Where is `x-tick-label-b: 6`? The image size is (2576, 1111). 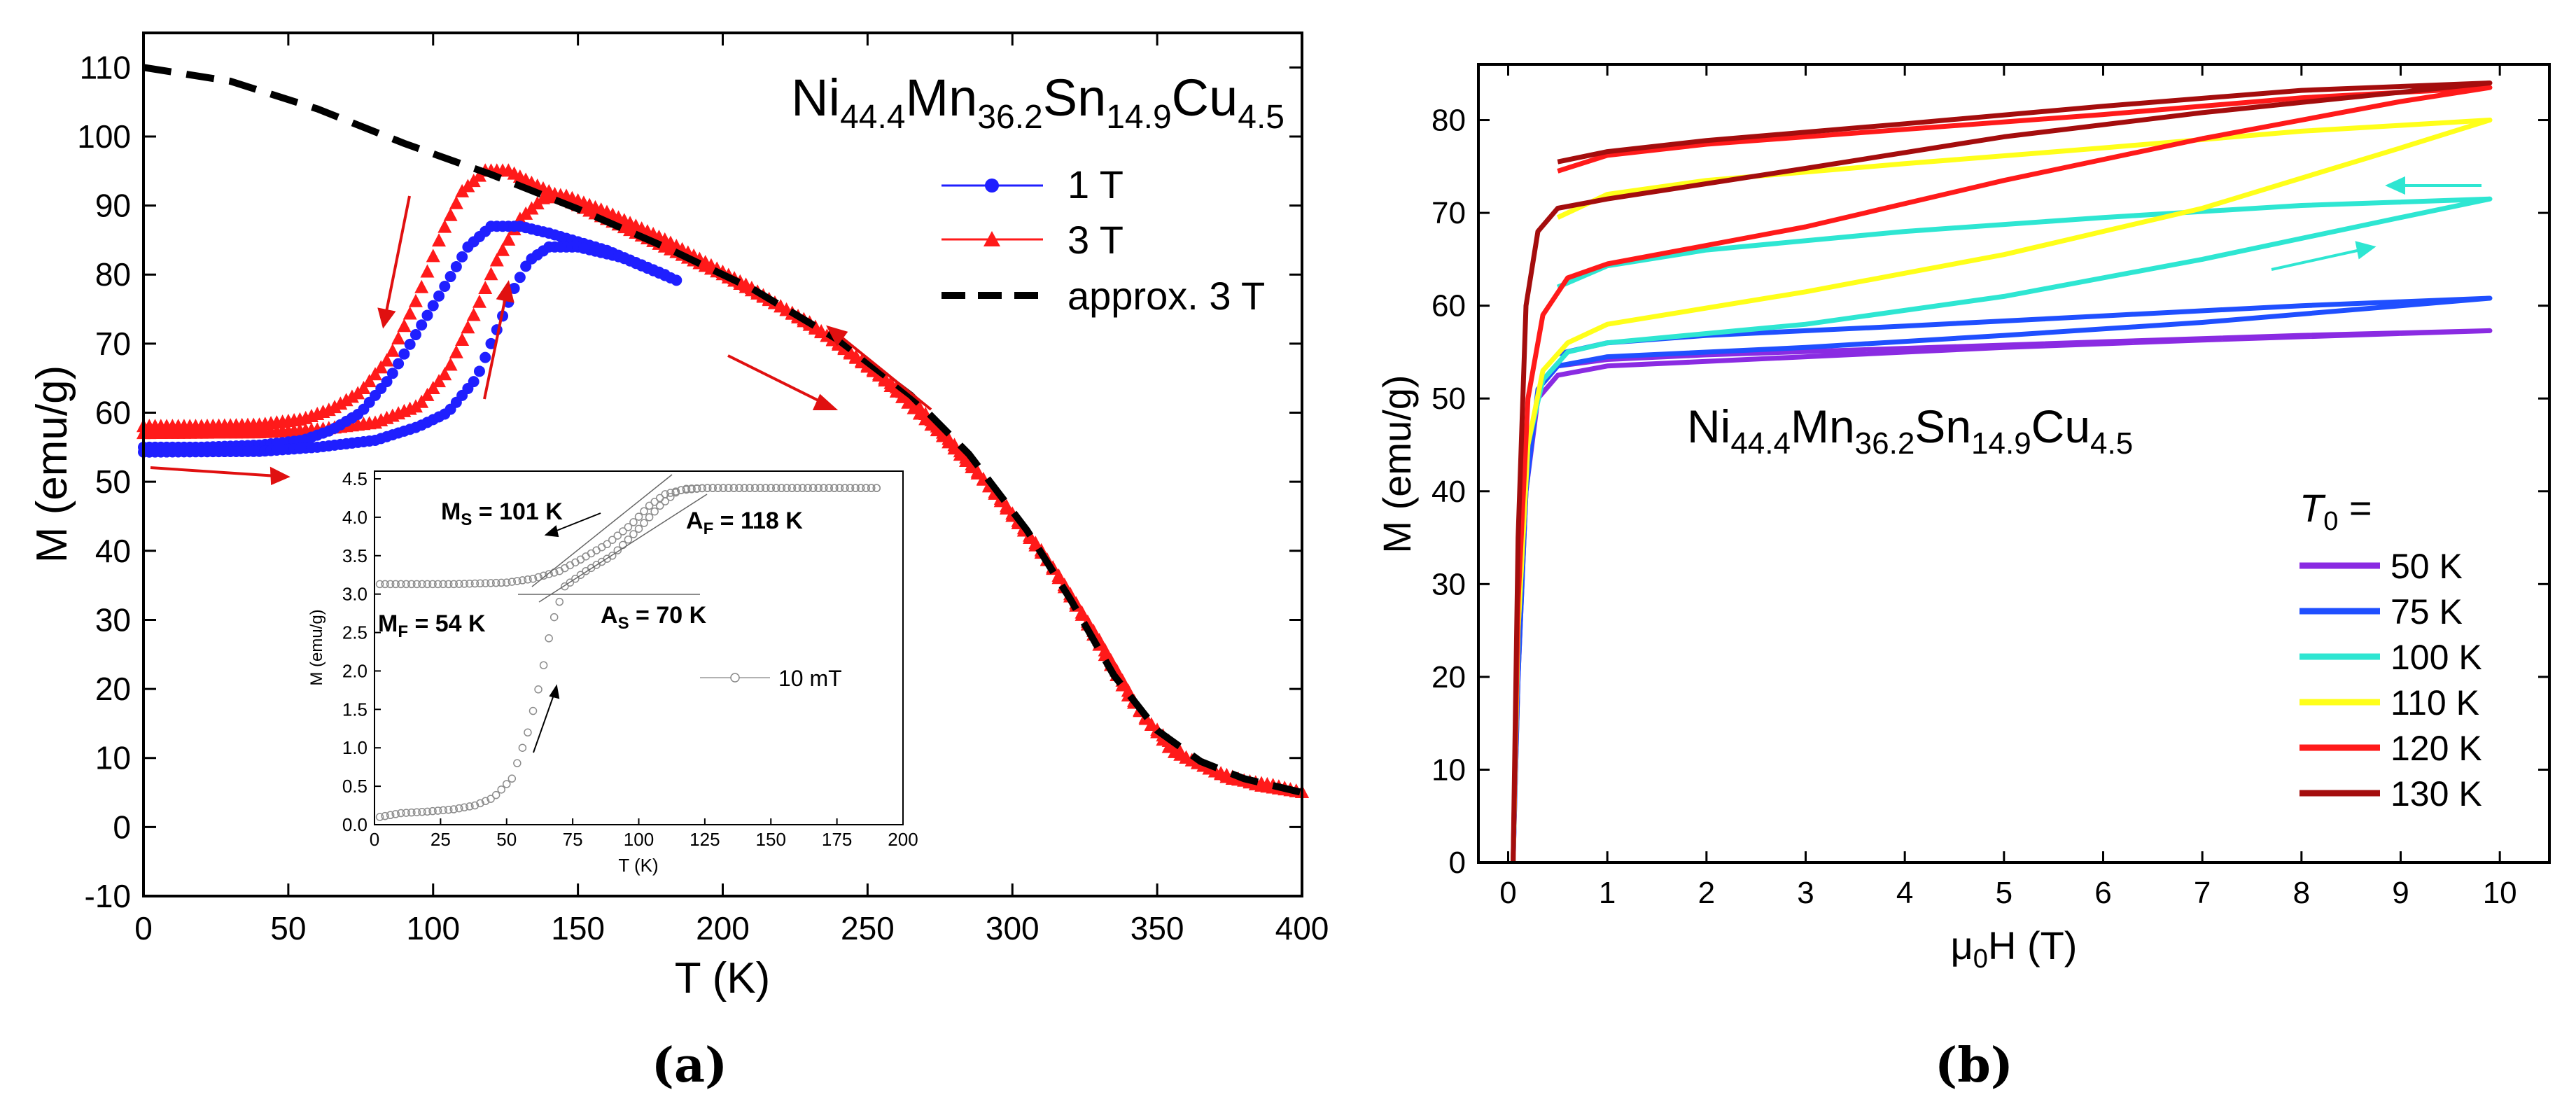 x-tick-label-b: 6 is located at coordinates (2102, 893).